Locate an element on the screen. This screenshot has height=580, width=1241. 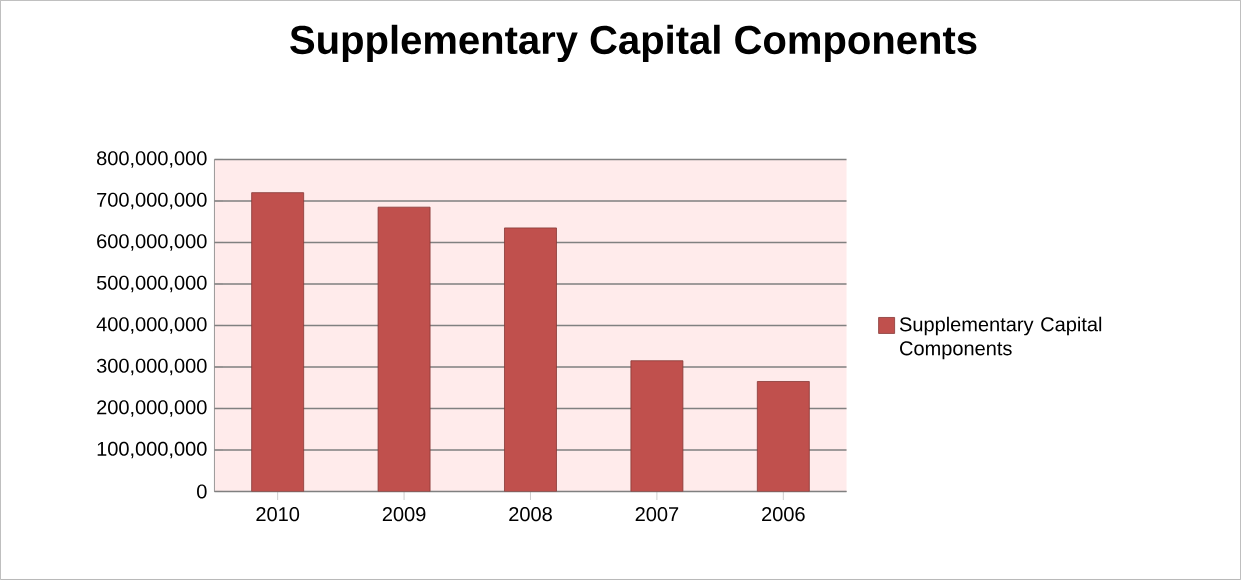
y-tick-label: 200,000,000 is located at coordinates (152, 408).